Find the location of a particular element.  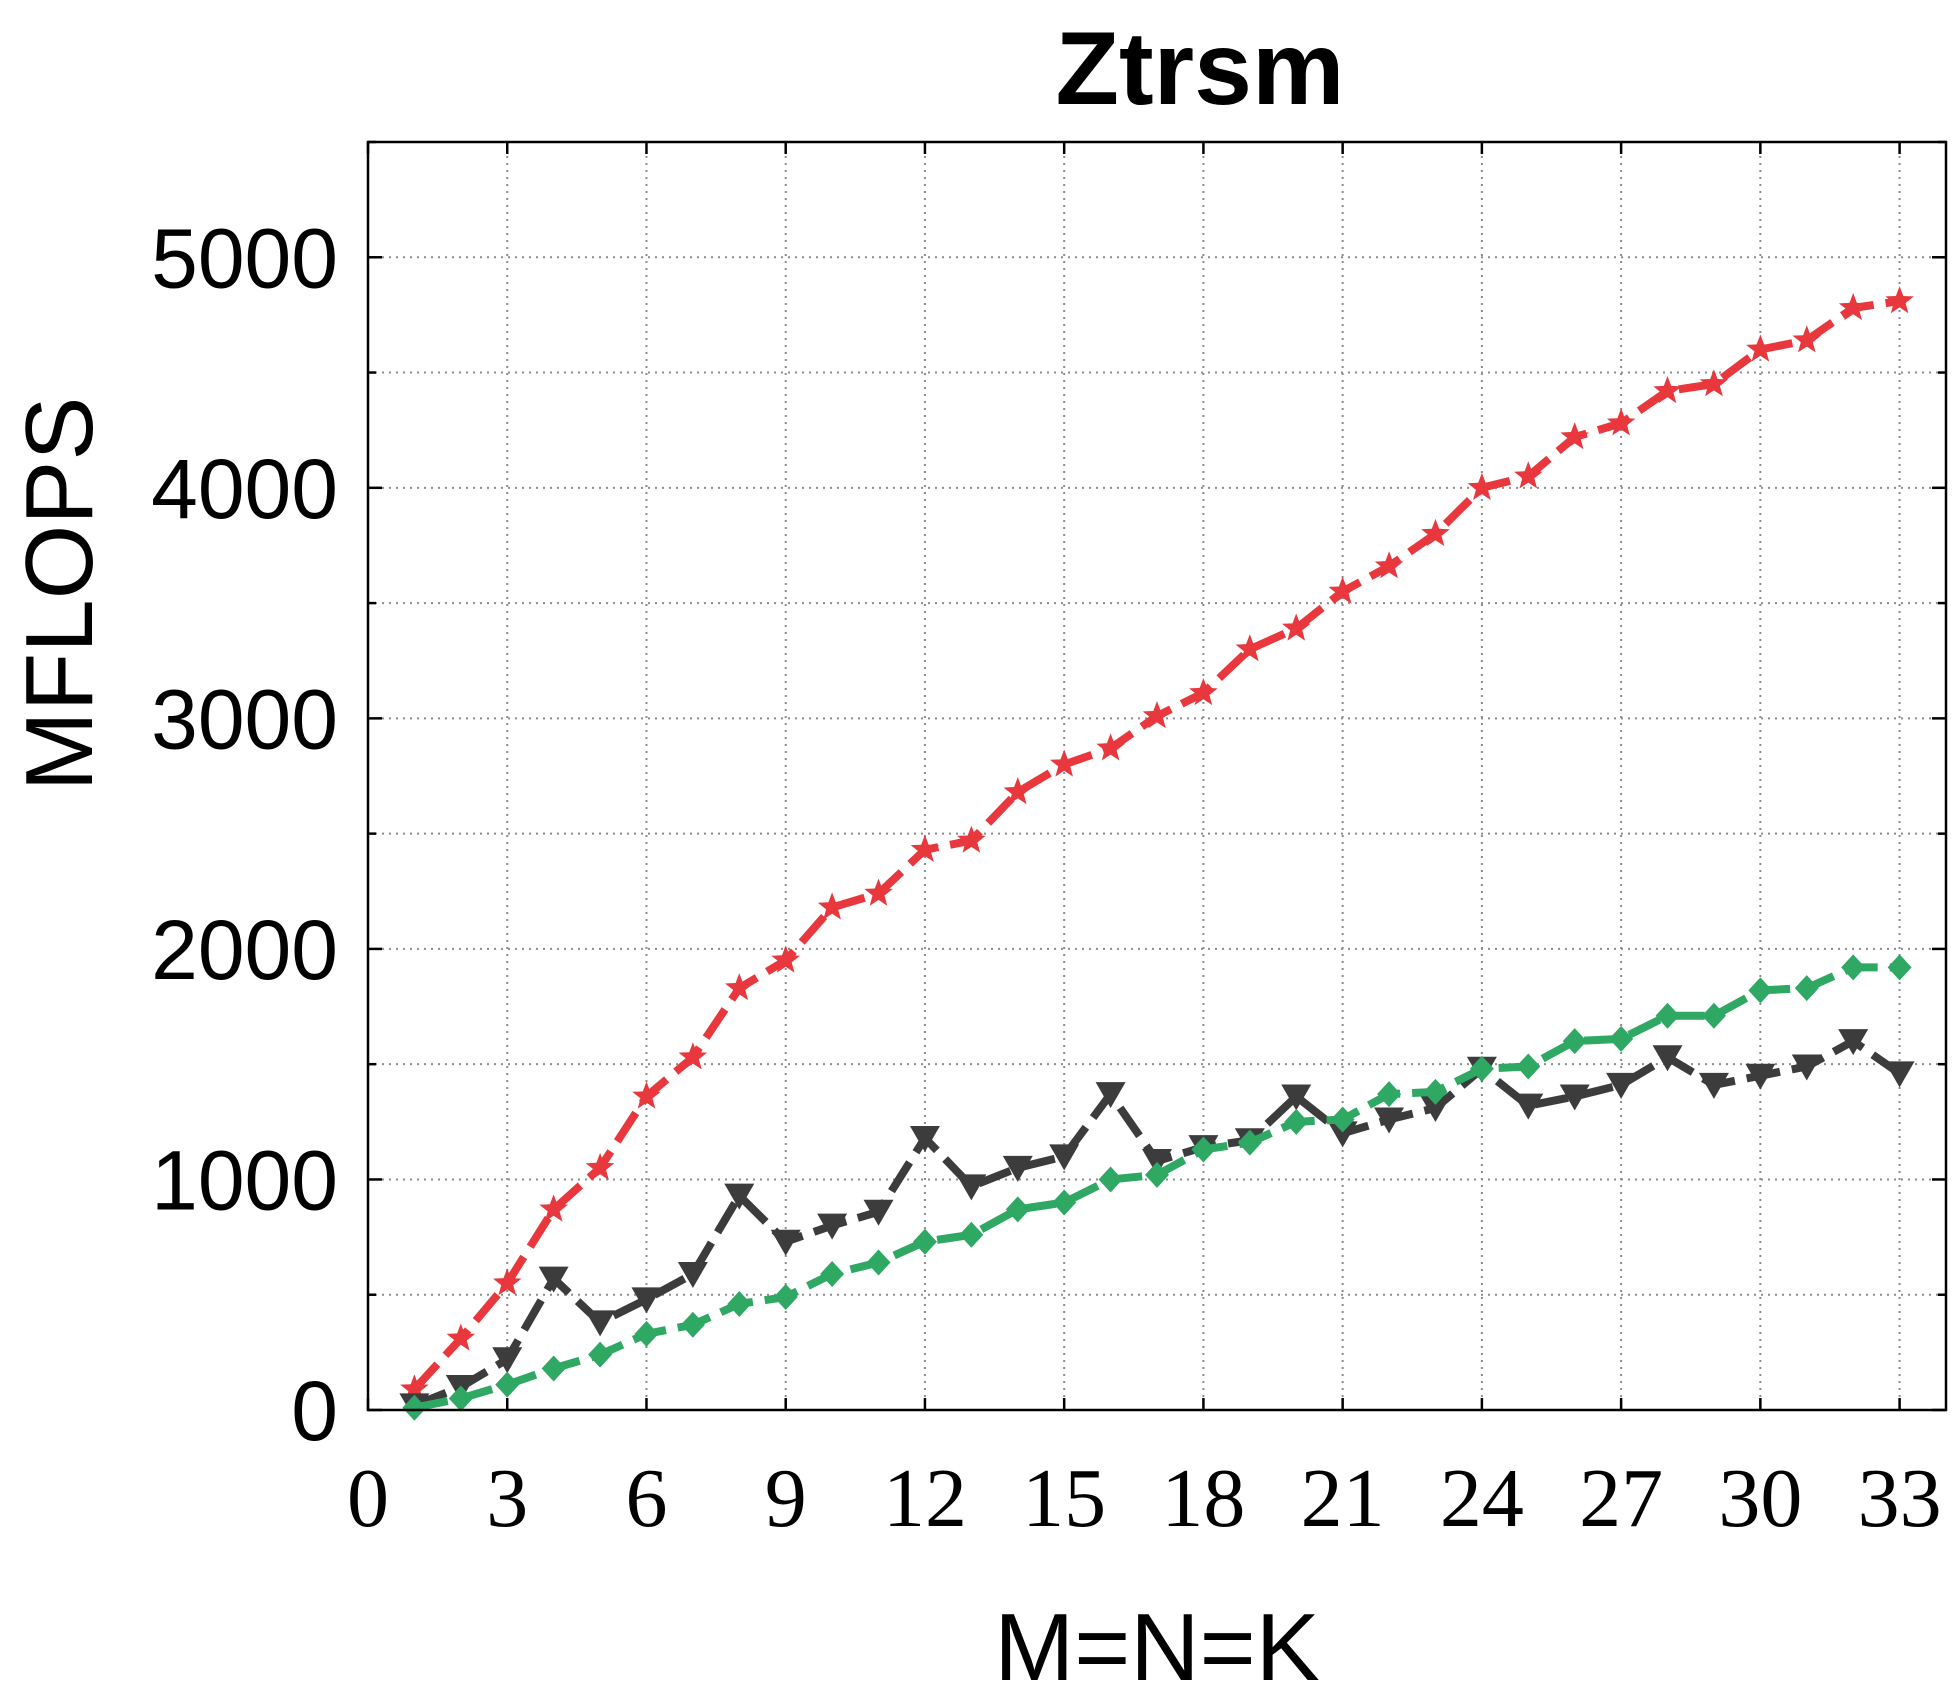

x-tick-label: 21 is located at coordinates (1343, 1498).